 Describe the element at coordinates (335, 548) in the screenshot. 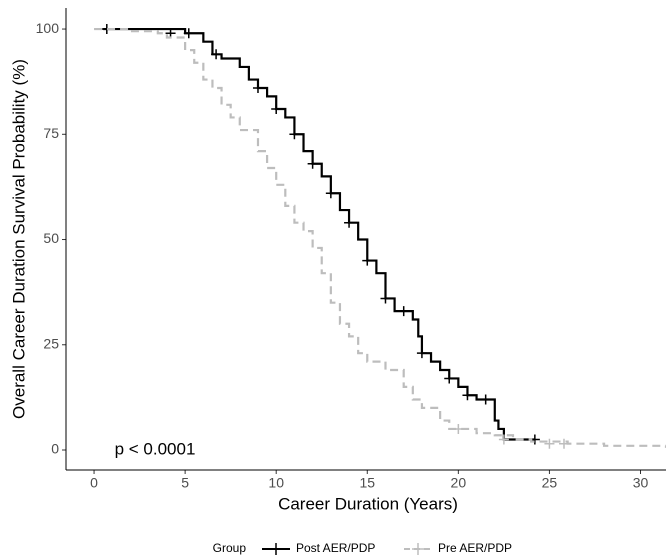

I see `legend-label: Post AER/PDP` at that location.